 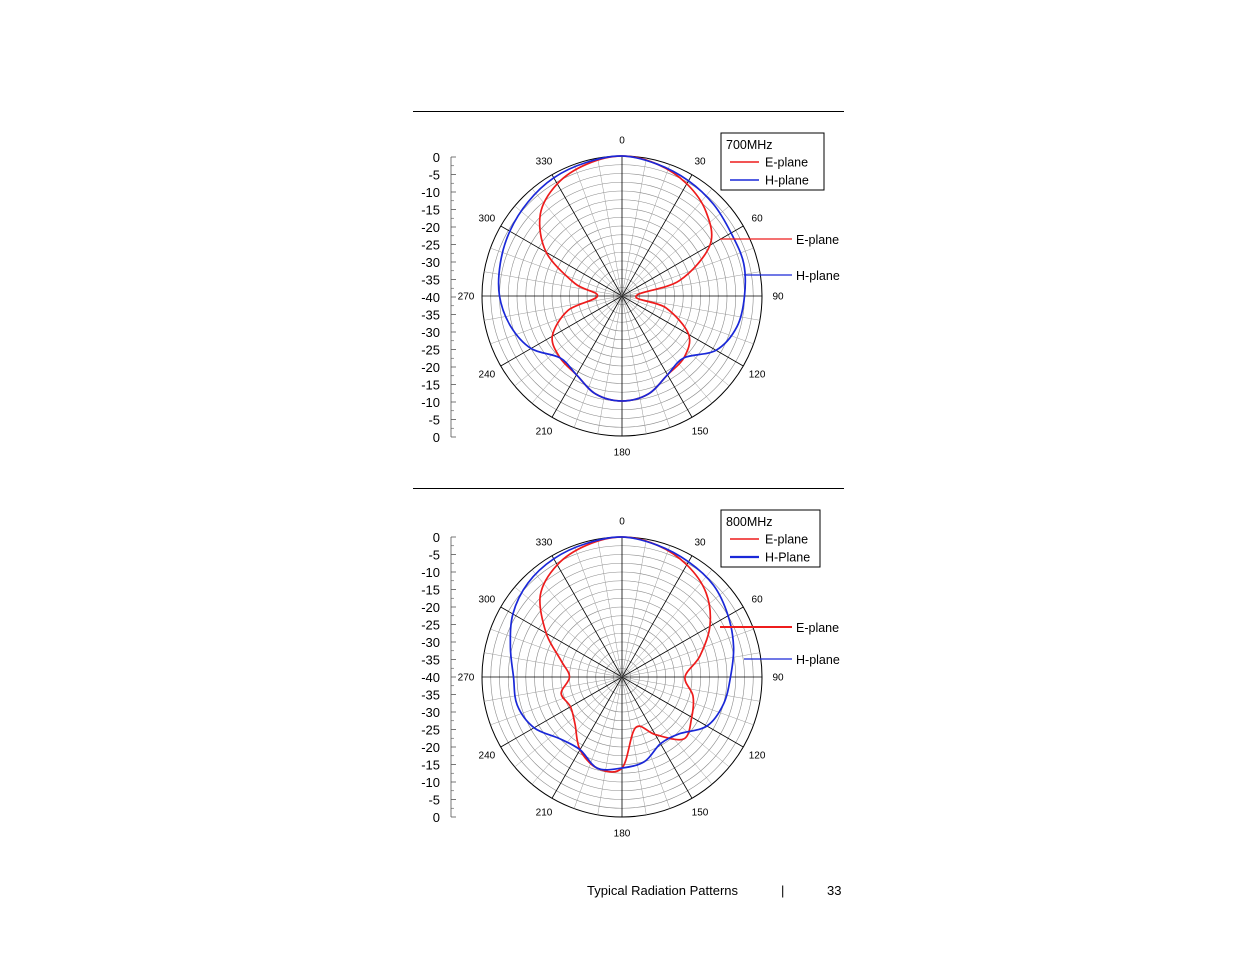 What do you see at coordinates (622, 453) in the screenshot?
I see `chart1-angle-label: 180` at bounding box center [622, 453].